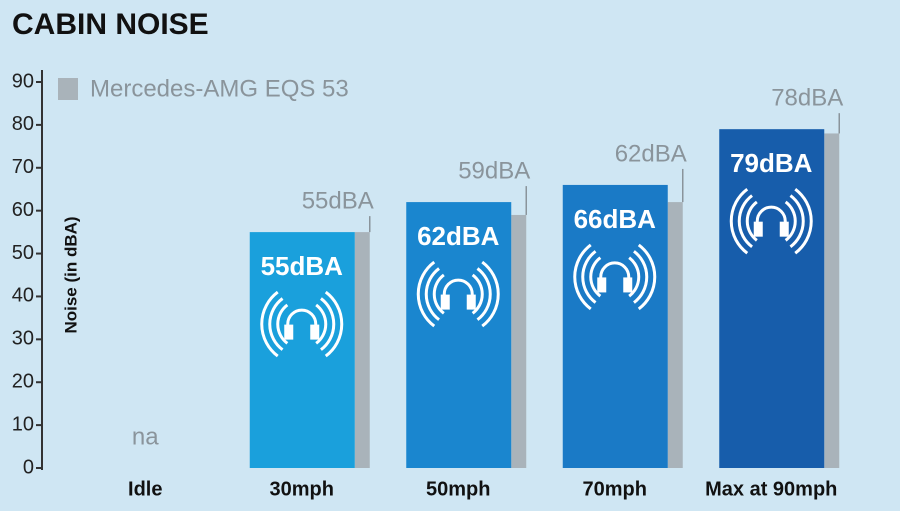 This screenshot has width=900, height=511. Describe the element at coordinates (302, 489) in the screenshot. I see `x-tick-label: 30mph` at that location.